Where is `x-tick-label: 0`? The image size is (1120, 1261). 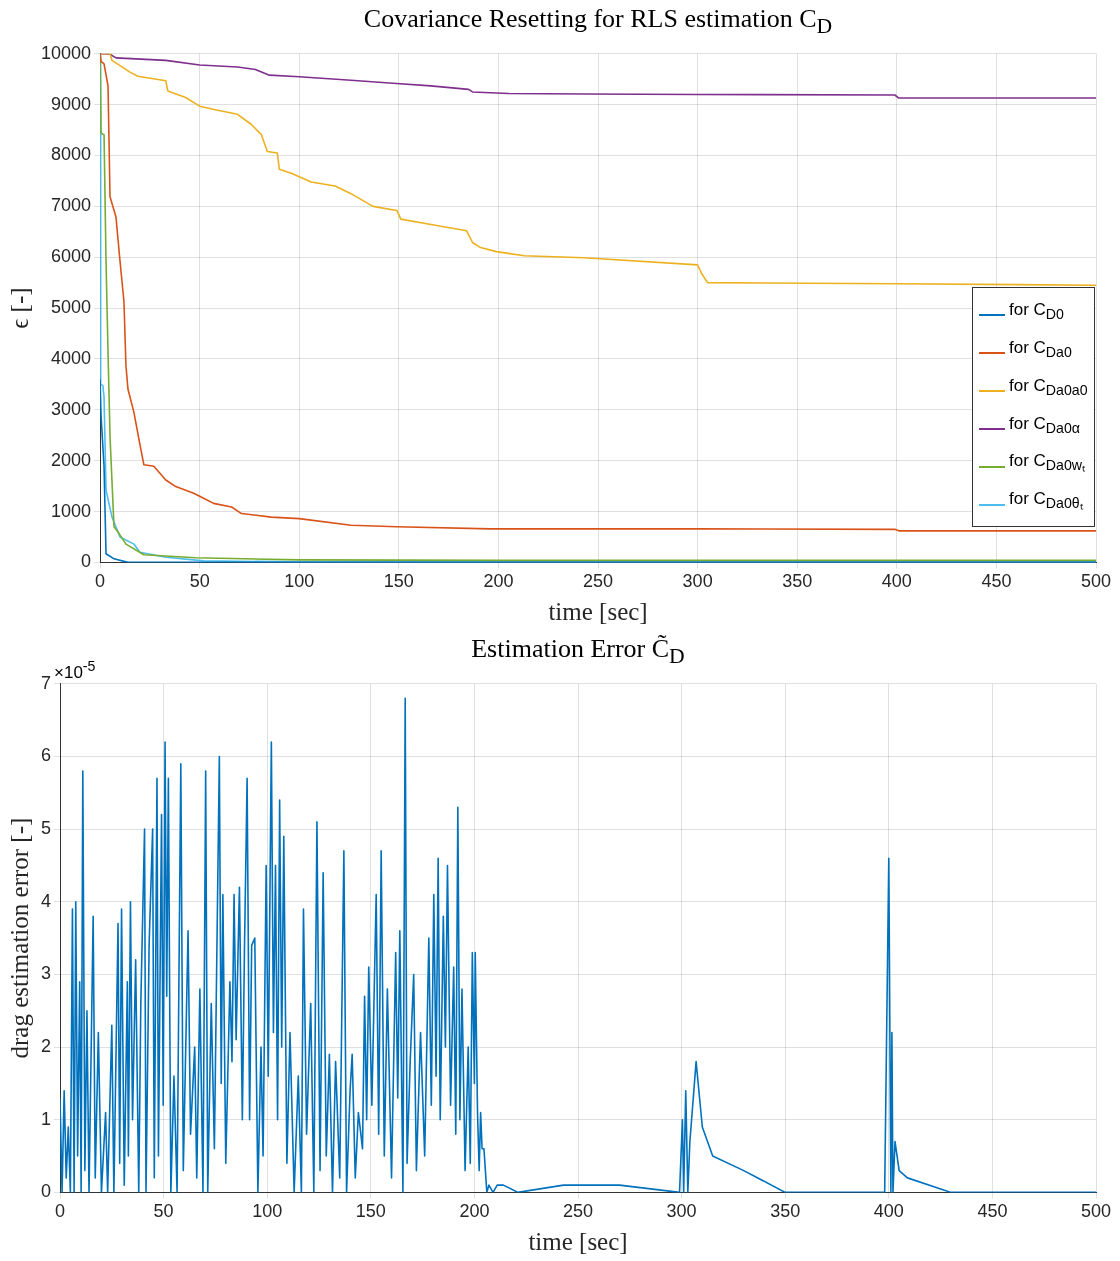
x-tick-label: 0 is located at coordinates (100, 581).